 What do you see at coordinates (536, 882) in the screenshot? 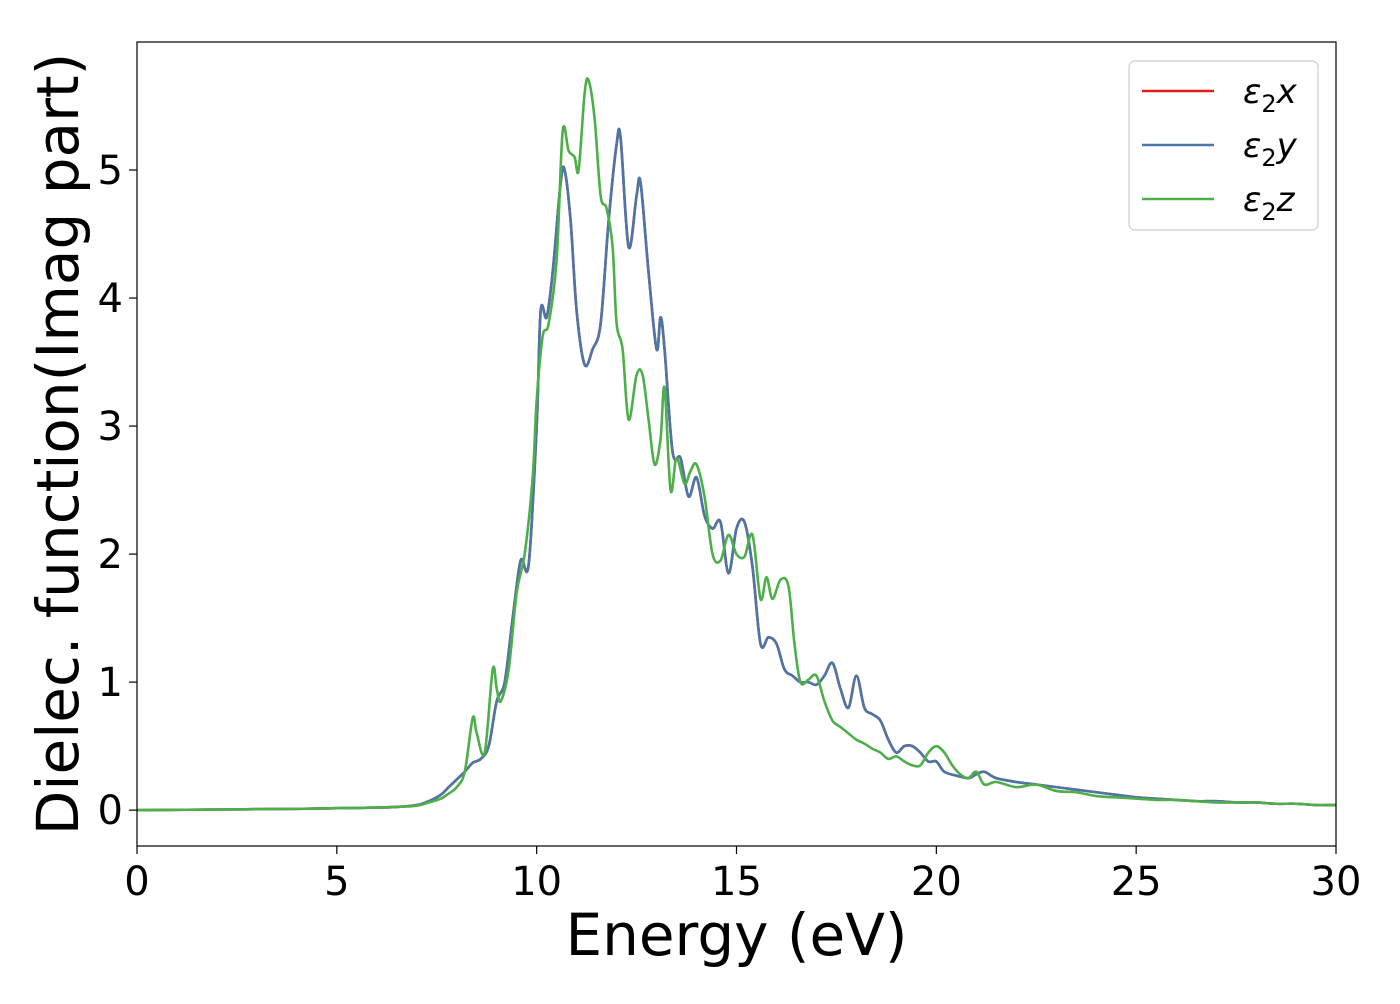
I see `x-tick-label: 10` at bounding box center [536, 882].